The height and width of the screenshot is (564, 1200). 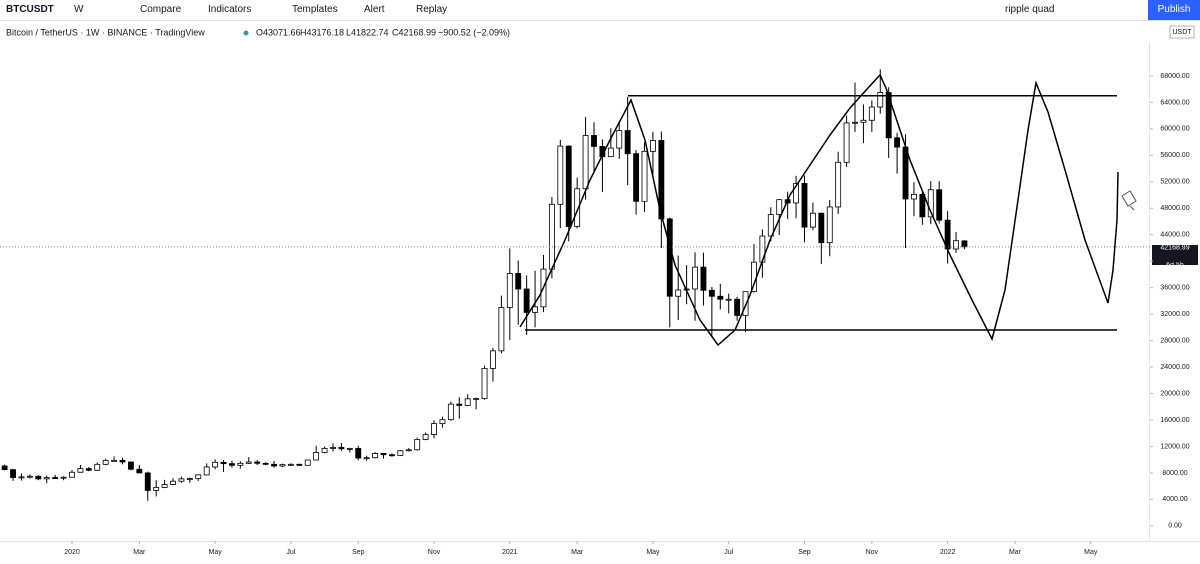 I want to click on alert: Alert, so click(x=374, y=9).